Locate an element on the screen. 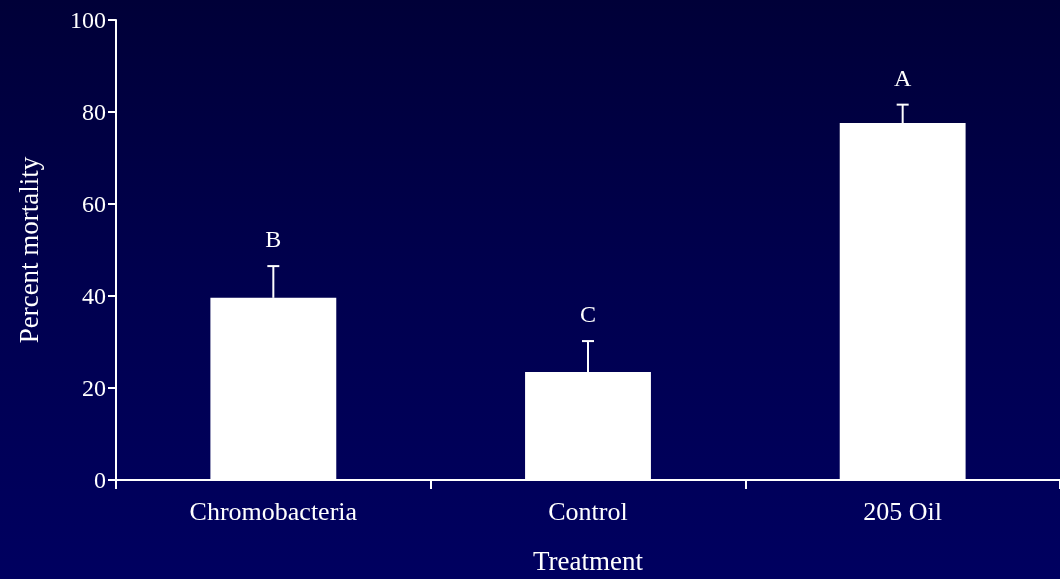  y-tick-label: 100 is located at coordinates (88, 20).